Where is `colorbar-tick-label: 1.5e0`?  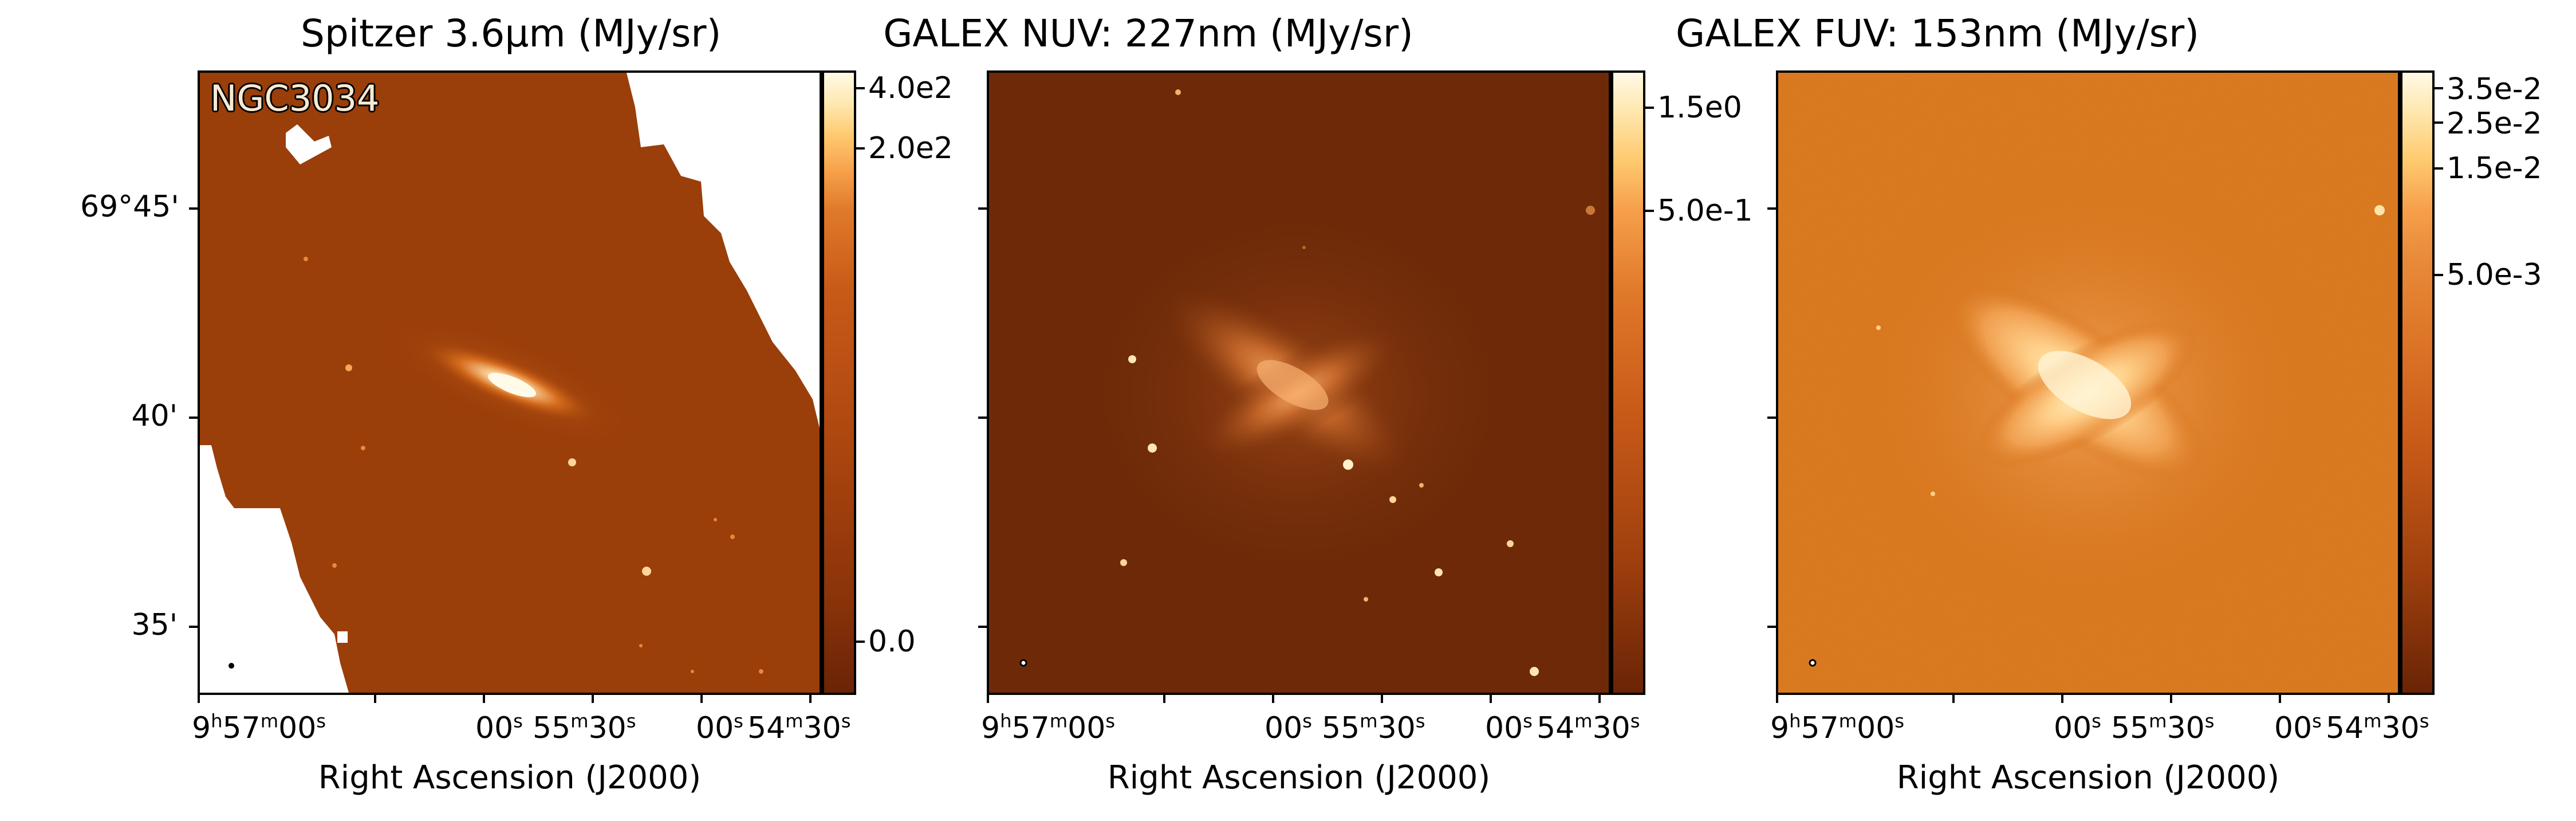
colorbar-tick-label: 1.5e0 is located at coordinates (1699, 108).